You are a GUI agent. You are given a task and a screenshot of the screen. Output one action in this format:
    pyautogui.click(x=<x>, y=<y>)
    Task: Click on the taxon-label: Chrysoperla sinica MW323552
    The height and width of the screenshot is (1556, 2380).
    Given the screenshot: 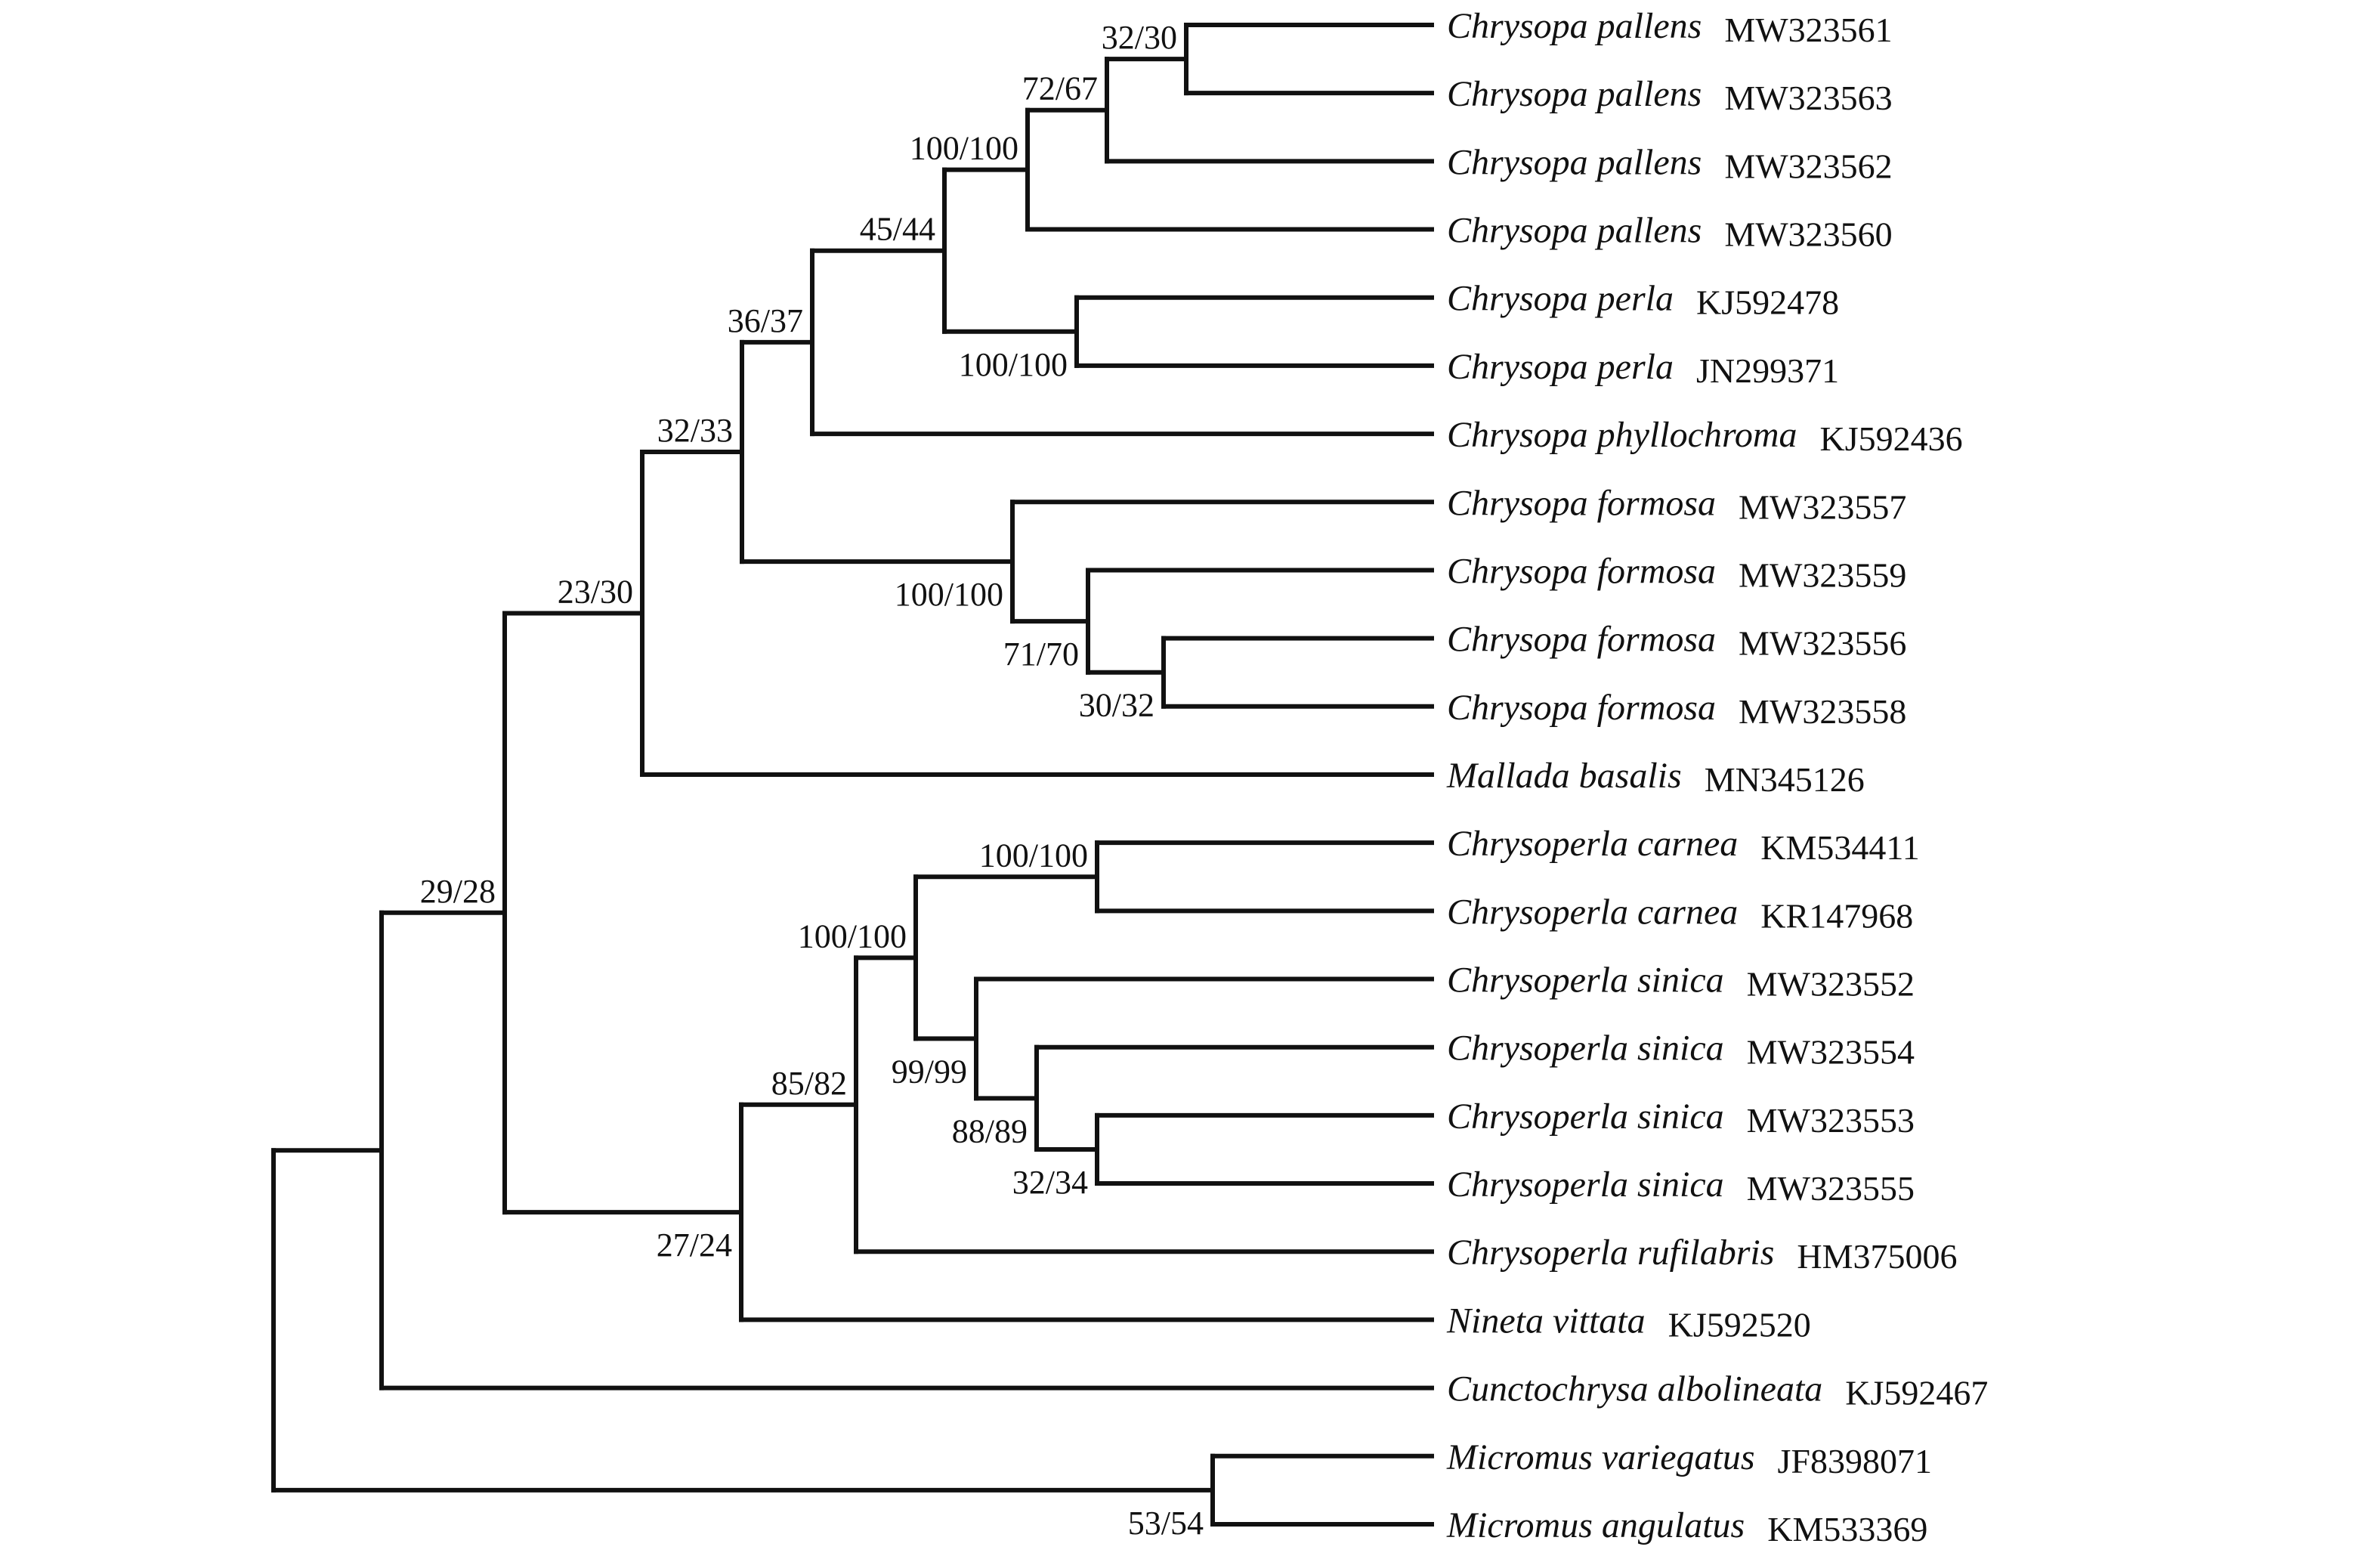 What is the action you would take?
    pyautogui.click(x=1681, y=982)
    